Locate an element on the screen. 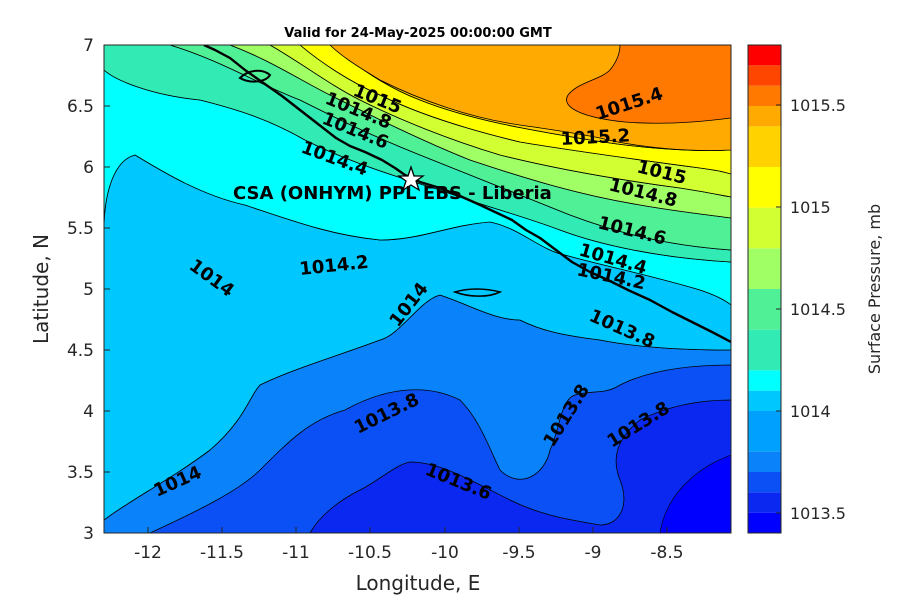  y-tick-label: 3 is located at coordinates (88, 534).